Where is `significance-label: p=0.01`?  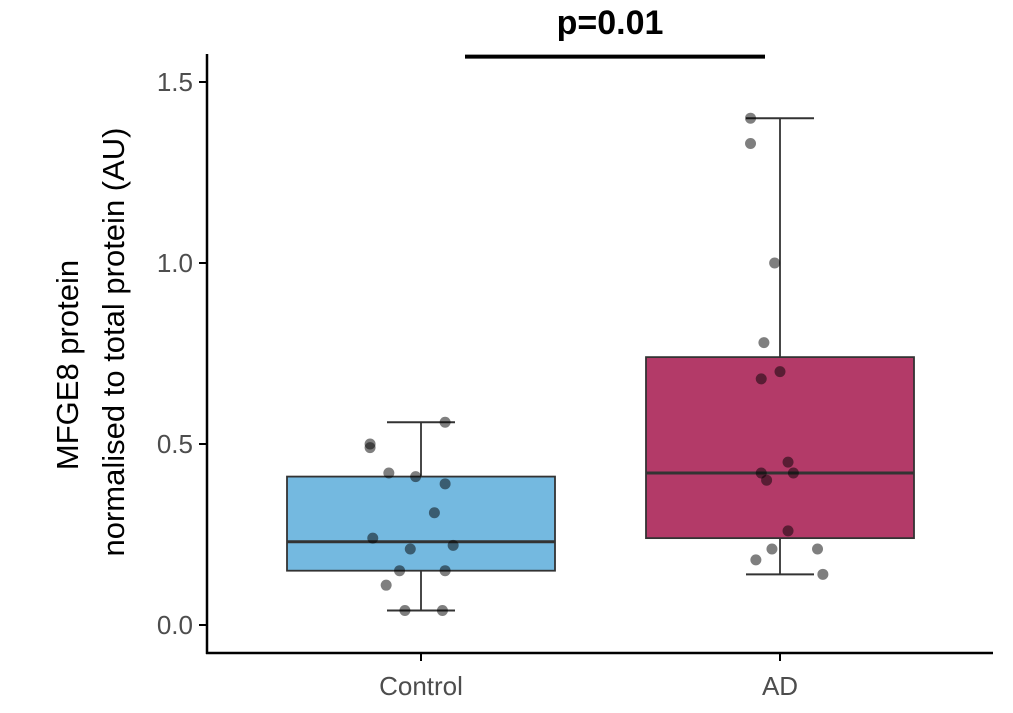
significance-label: p=0.01 is located at coordinates (610, 23).